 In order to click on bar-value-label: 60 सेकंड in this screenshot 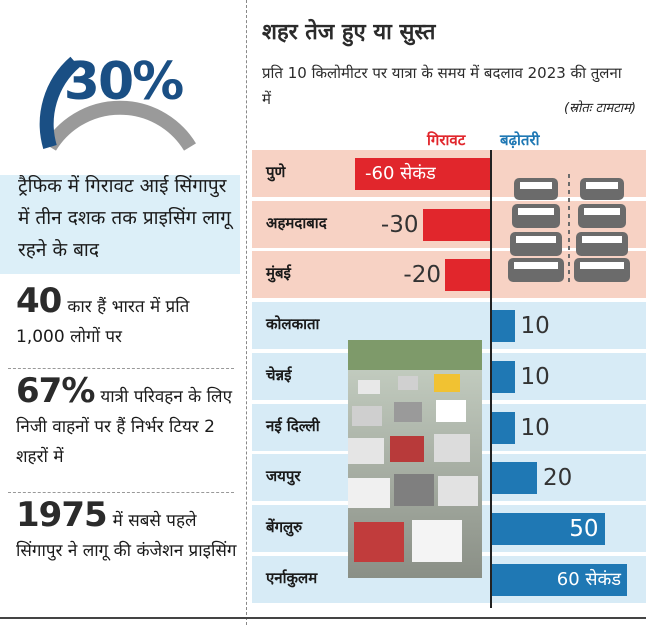, I will do `click(588, 579)`.